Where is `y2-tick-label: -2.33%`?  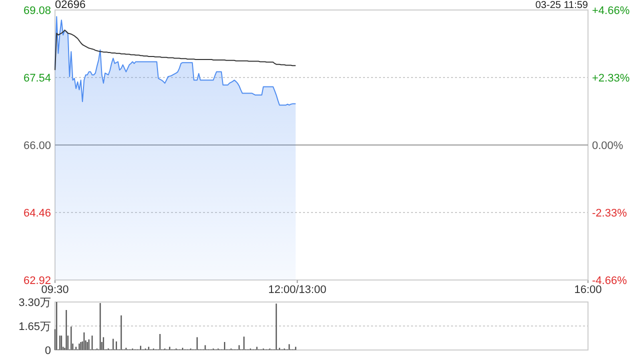
y2-tick-label: -2.33% is located at coordinates (610, 214).